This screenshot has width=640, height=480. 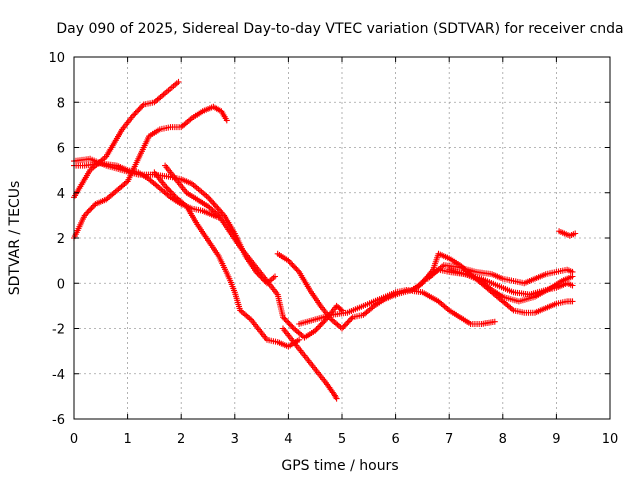 I want to click on x-tick-labels: 0 1 2 3 4 5 6 7 8 9 10, so click(x=344, y=439).